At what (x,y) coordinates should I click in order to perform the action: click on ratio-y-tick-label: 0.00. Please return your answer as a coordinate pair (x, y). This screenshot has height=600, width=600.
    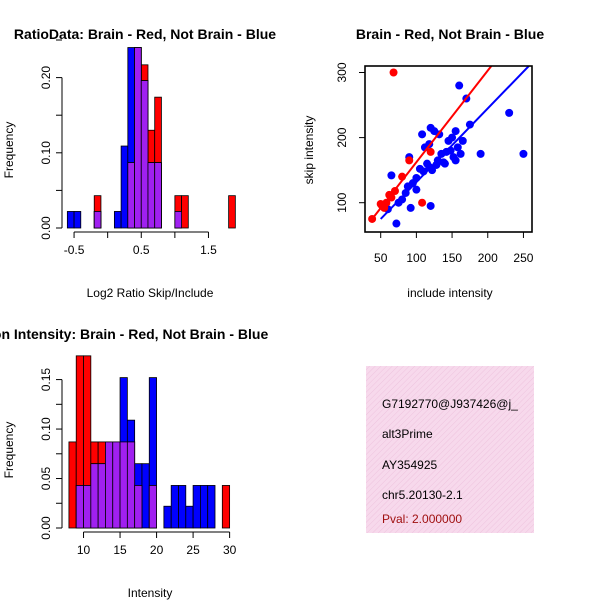
    Looking at the image, I should click on (46, 228).